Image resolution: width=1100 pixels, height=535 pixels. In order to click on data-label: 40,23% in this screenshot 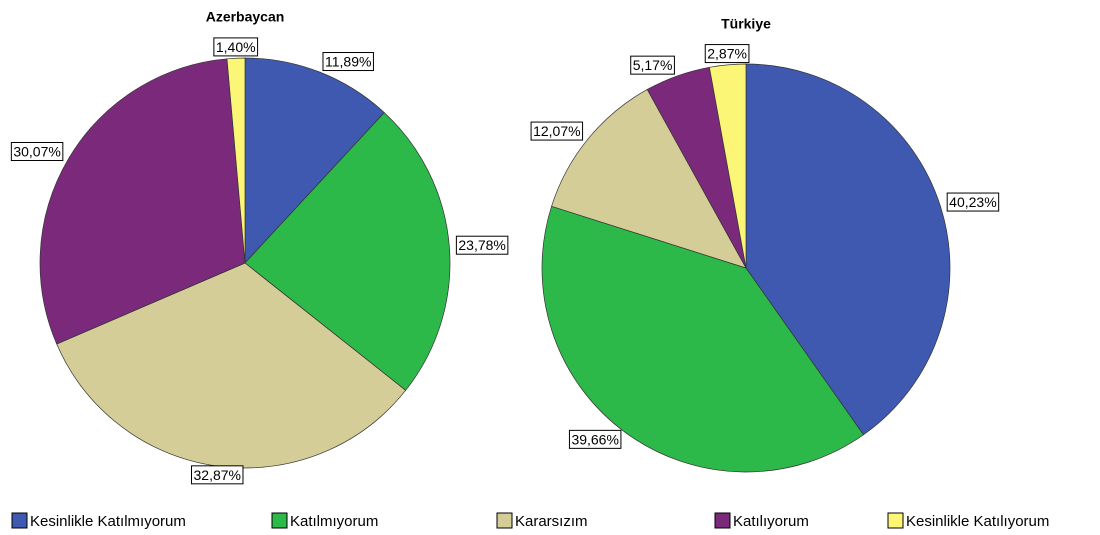, I will do `click(972, 202)`.